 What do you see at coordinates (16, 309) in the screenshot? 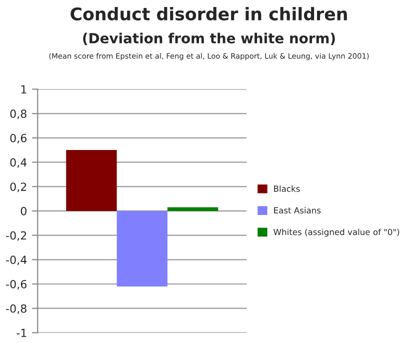
I see `y-tick-label: -0,8` at bounding box center [16, 309].